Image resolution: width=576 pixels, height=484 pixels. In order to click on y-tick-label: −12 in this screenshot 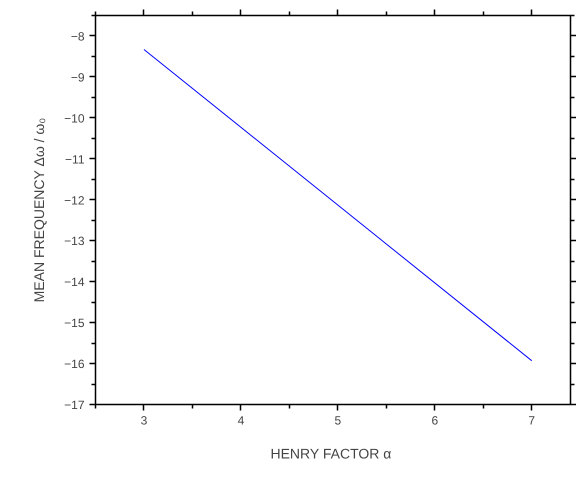, I will do `click(74, 200)`.